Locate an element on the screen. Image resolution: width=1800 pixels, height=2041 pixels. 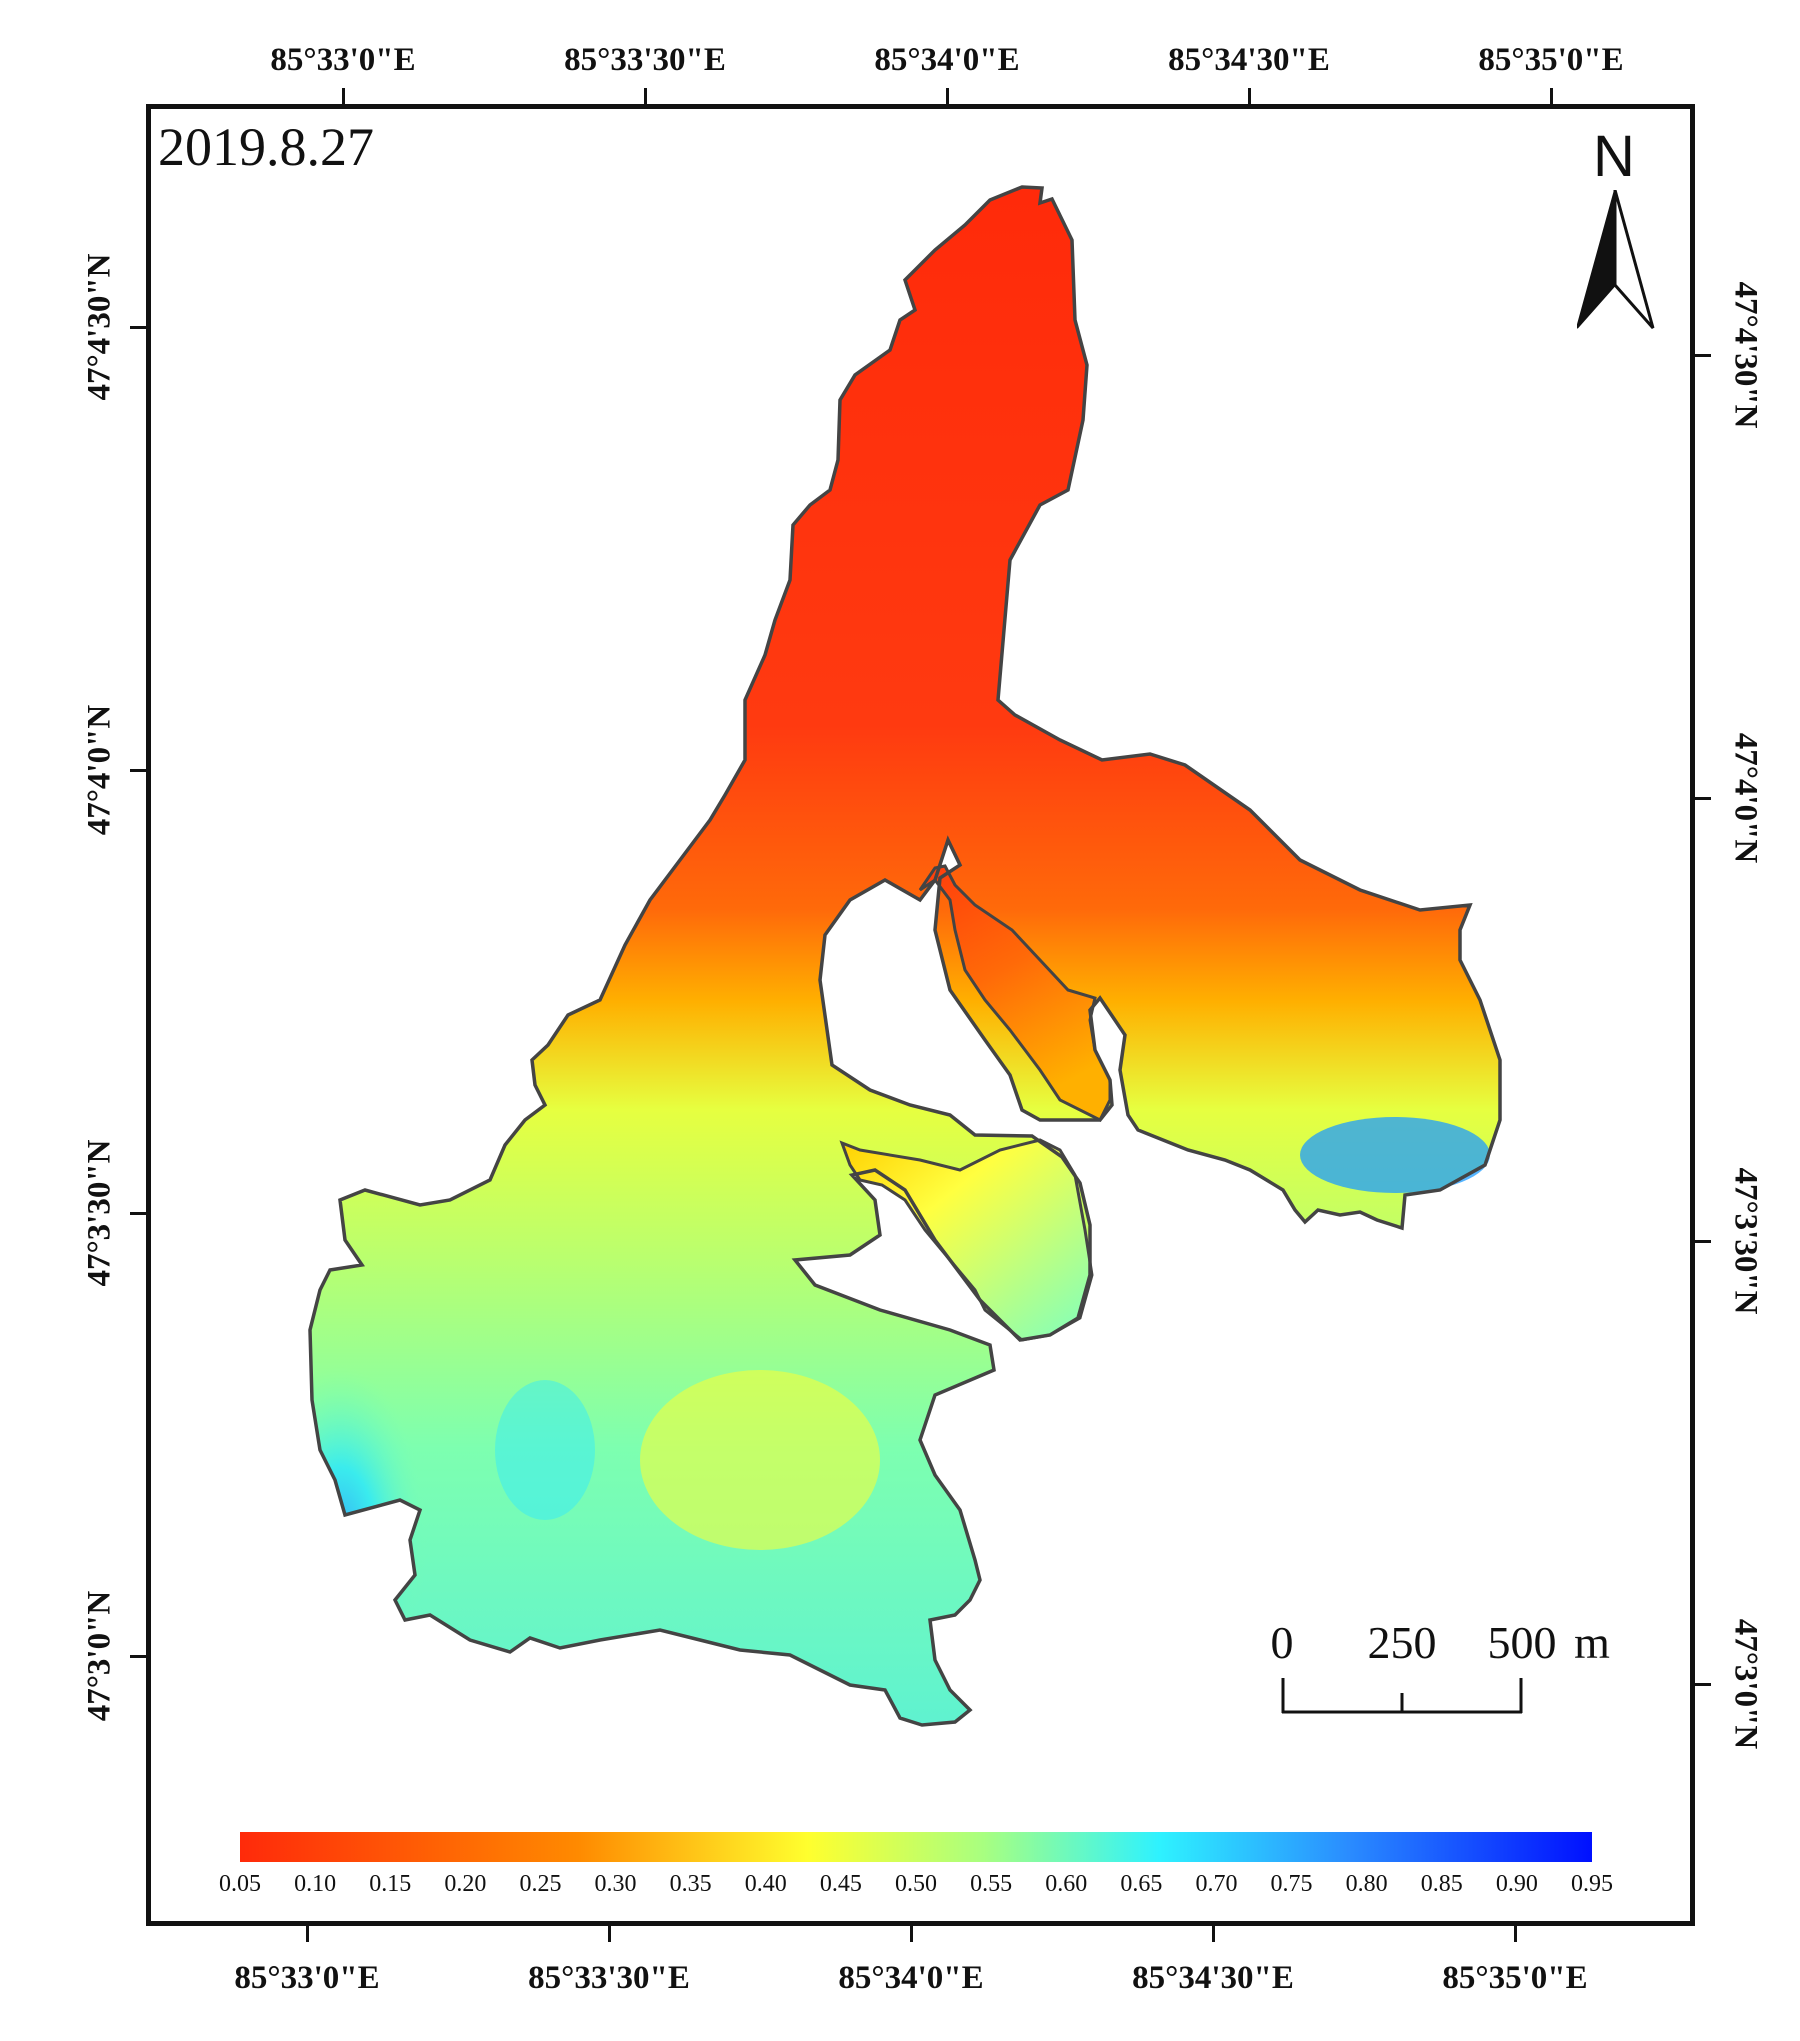
colorbar-tick-label: 0.25 is located at coordinates (540, 1884).